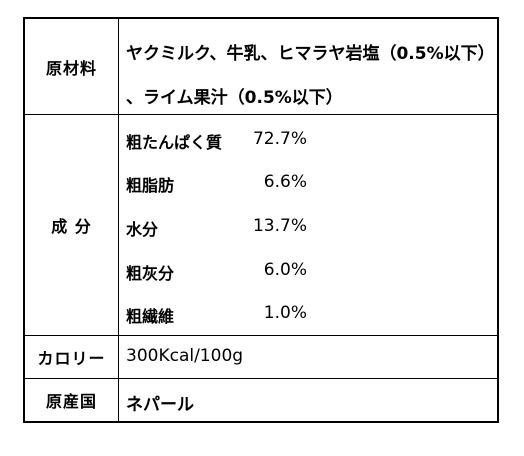 The height and width of the screenshot is (456, 524). What do you see at coordinates (72, 225) in the screenshot?
I see `composition-label: 成 分` at bounding box center [72, 225].